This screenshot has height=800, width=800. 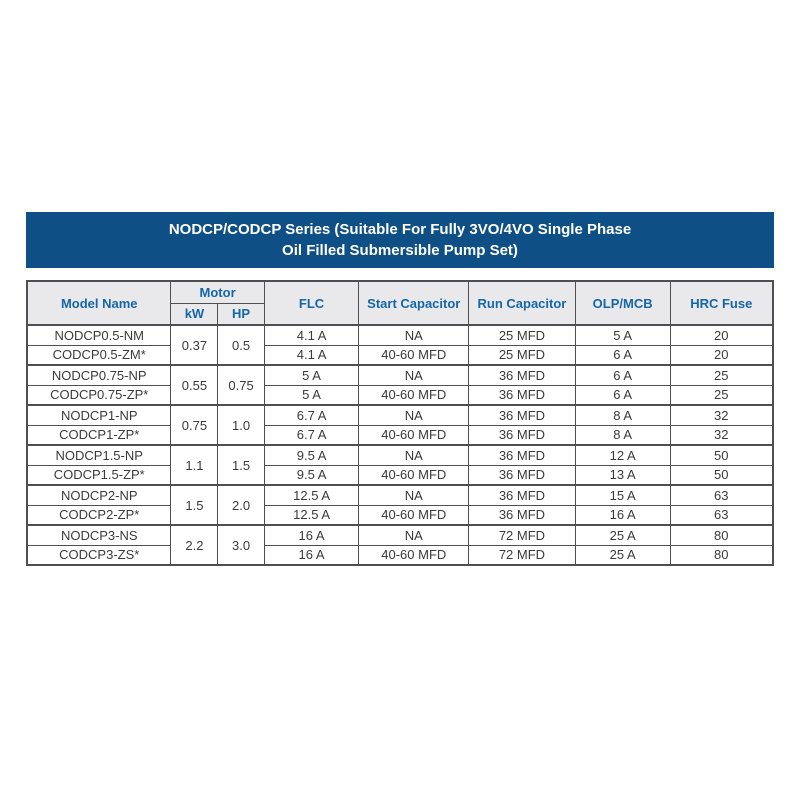 I want to click on cell-olp-mcb: 12 A, so click(x=622, y=455).